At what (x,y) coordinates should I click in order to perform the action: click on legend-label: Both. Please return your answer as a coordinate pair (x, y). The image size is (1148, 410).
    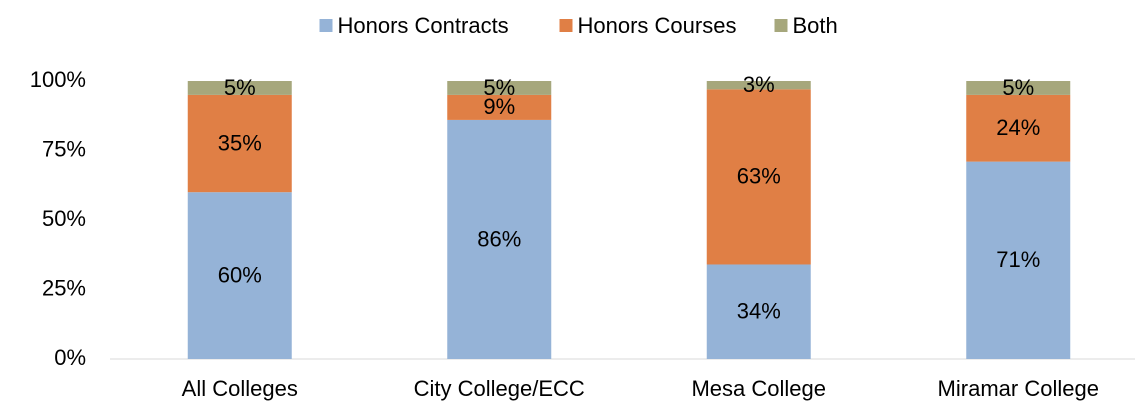
    Looking at the image, I should click on (815, 25).